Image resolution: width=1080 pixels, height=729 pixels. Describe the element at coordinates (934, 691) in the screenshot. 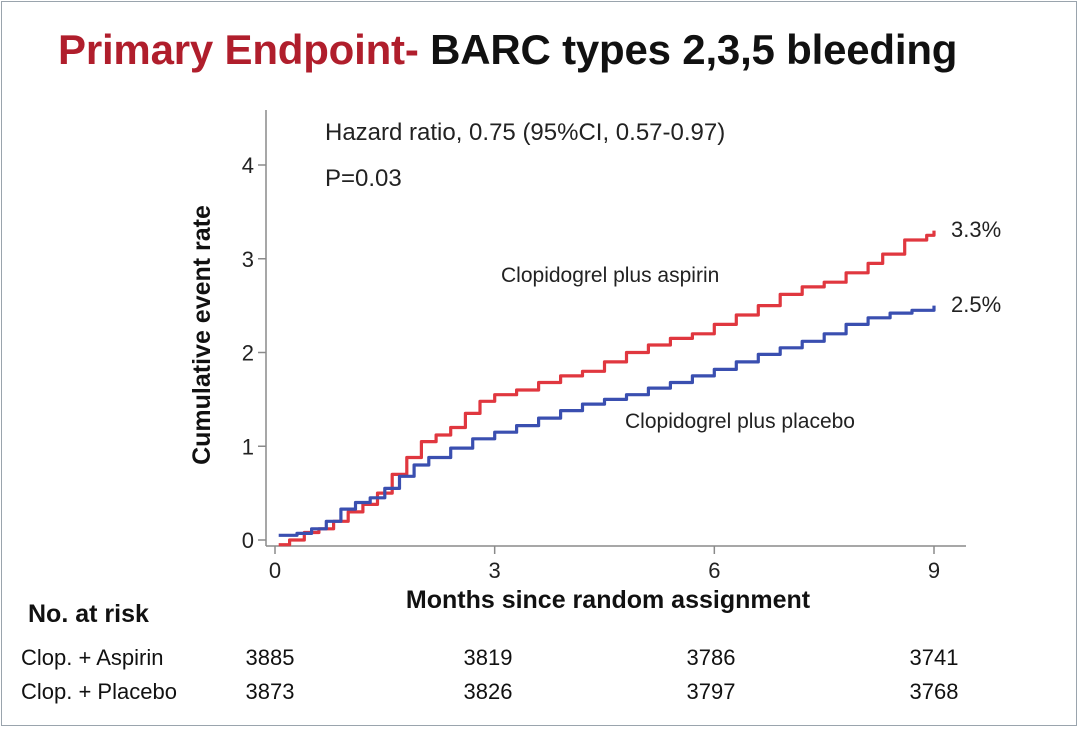

I see `risk-count-cell: 3768` at that location.